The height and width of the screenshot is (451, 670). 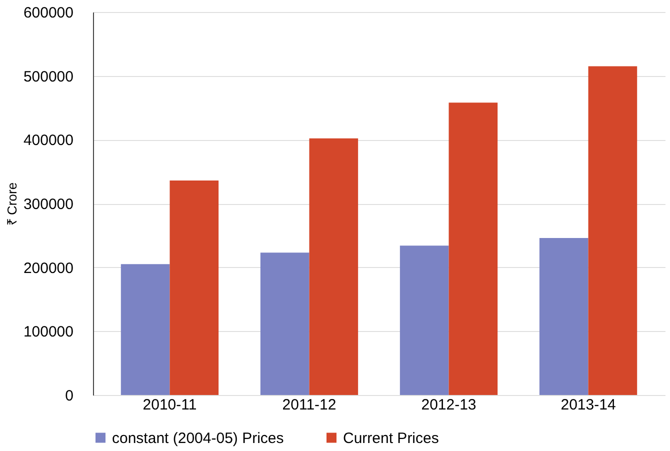 I want to click on y-tick-label: 0, so click(x=69, y=396).